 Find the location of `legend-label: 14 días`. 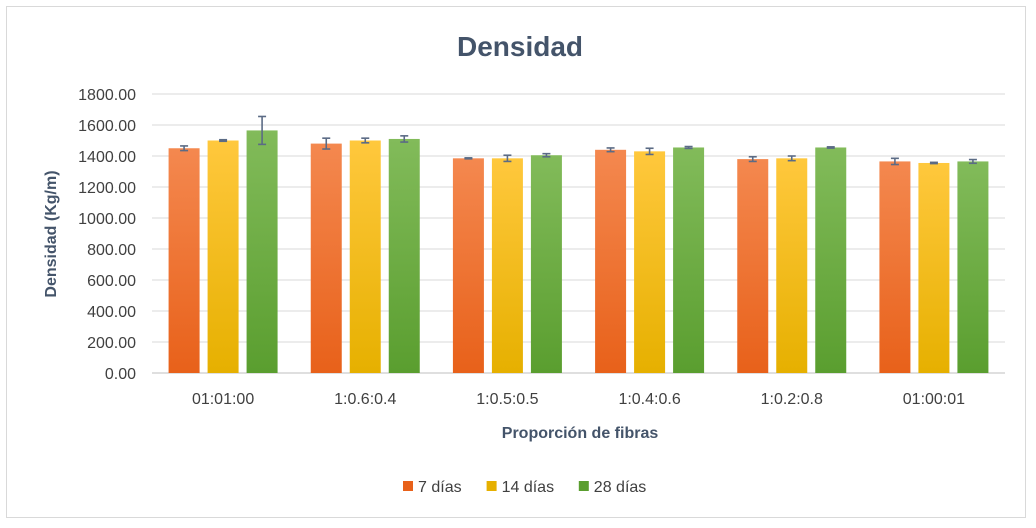

legend-label: 14 días is located at coordinates (528, 487).